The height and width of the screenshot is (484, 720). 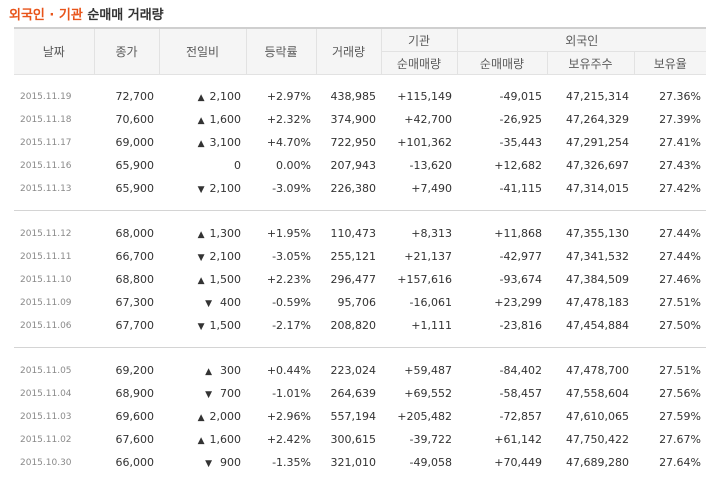 What do you see at coordinates (202, 462) in the screenshot?
I see `change-cell: ▼ 900` at bounding box center [202, 462].